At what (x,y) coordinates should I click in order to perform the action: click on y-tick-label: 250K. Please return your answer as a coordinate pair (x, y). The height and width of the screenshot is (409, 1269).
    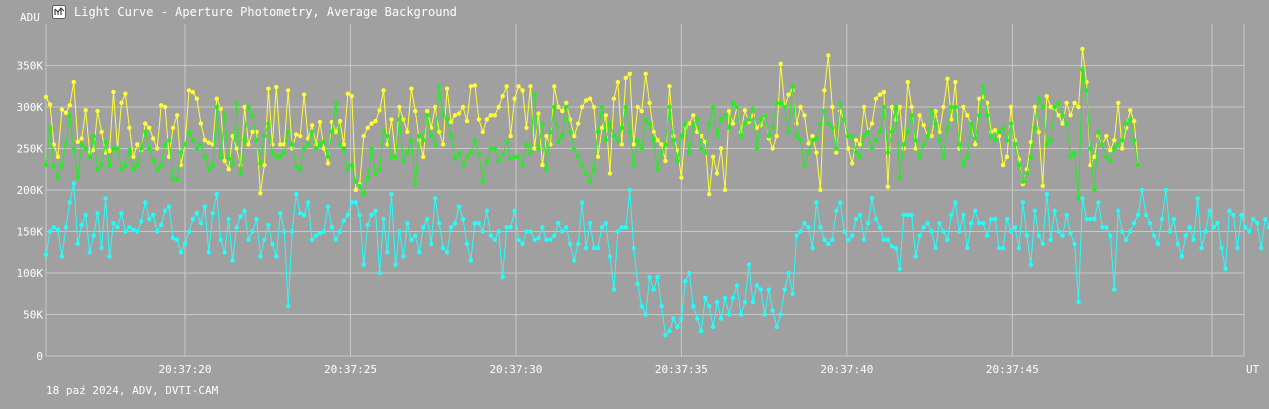
    Looking at the image, I should click on (30, 149).